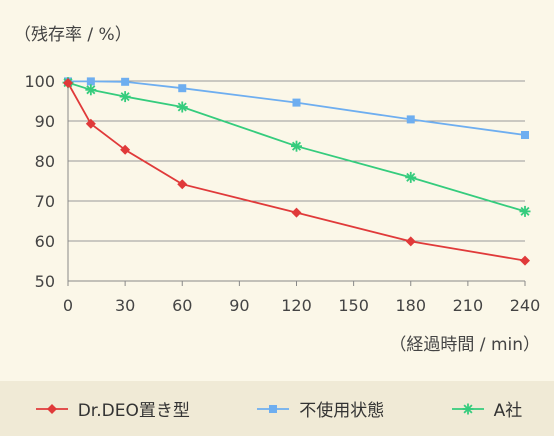  What do you see at coordinates (239, 305) in the screenshot?
I see `x-tick-label: 90` at bounding box center [239, 305].